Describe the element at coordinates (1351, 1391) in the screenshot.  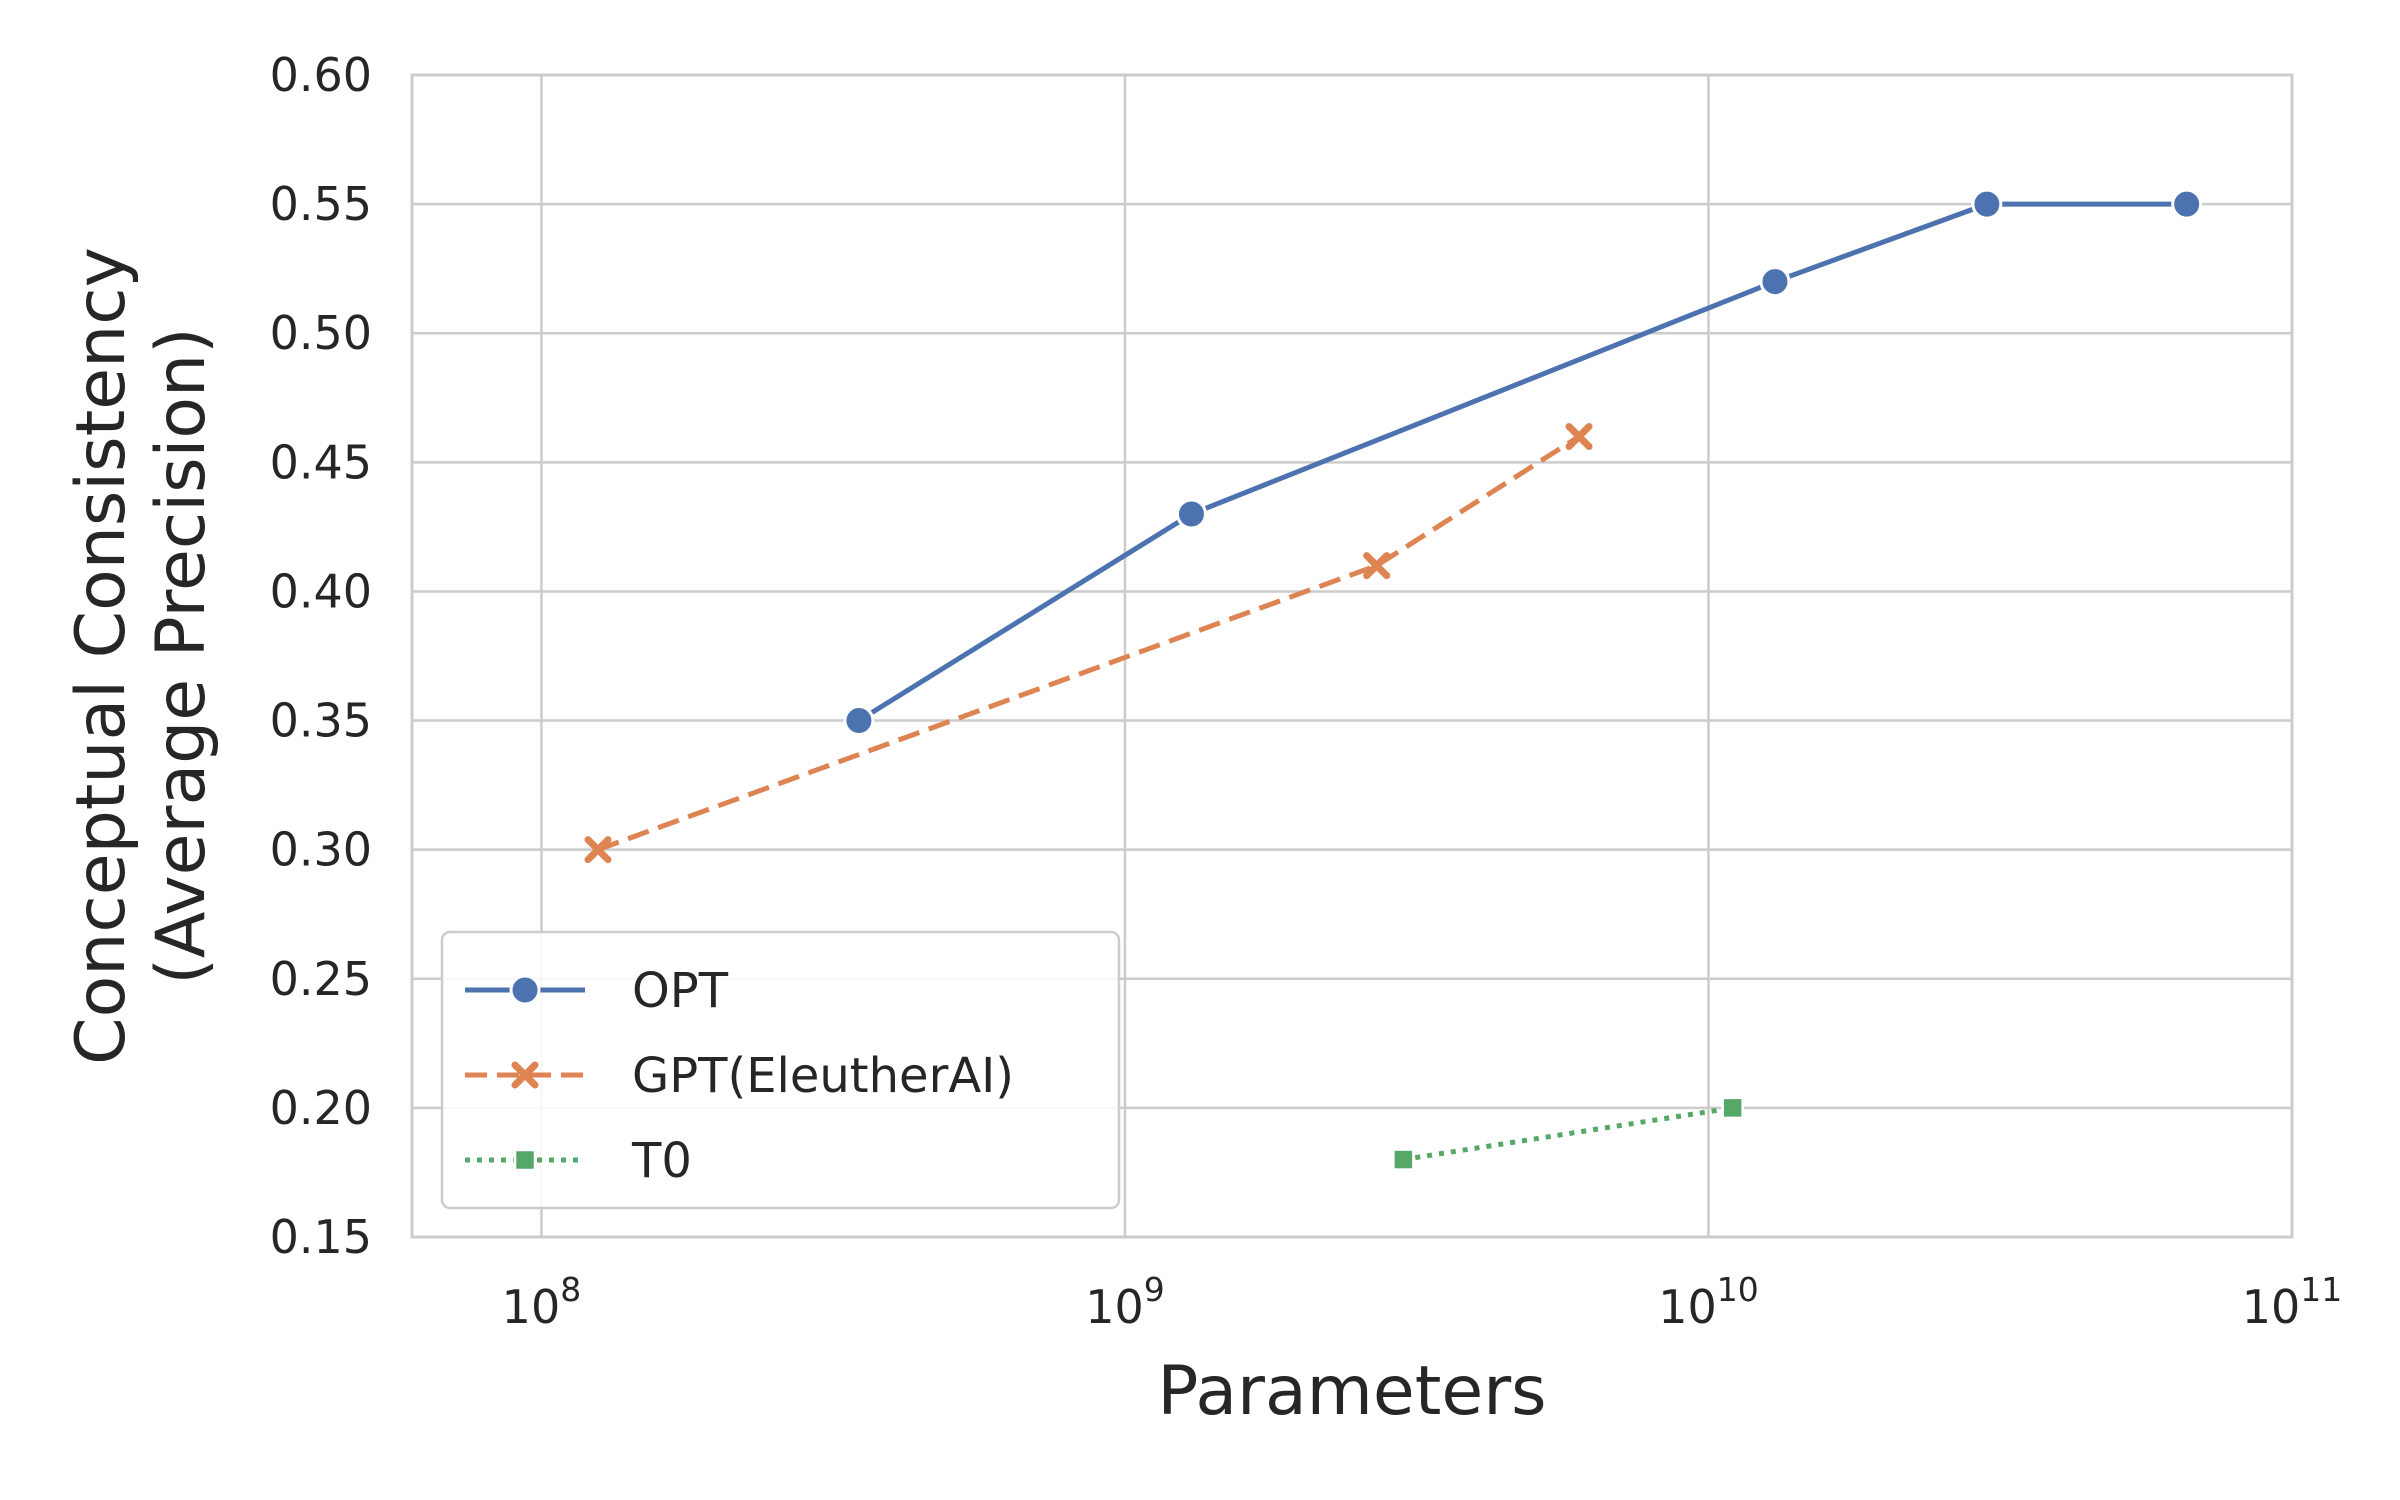
I see `x-axis-title: Parameters` at that location.